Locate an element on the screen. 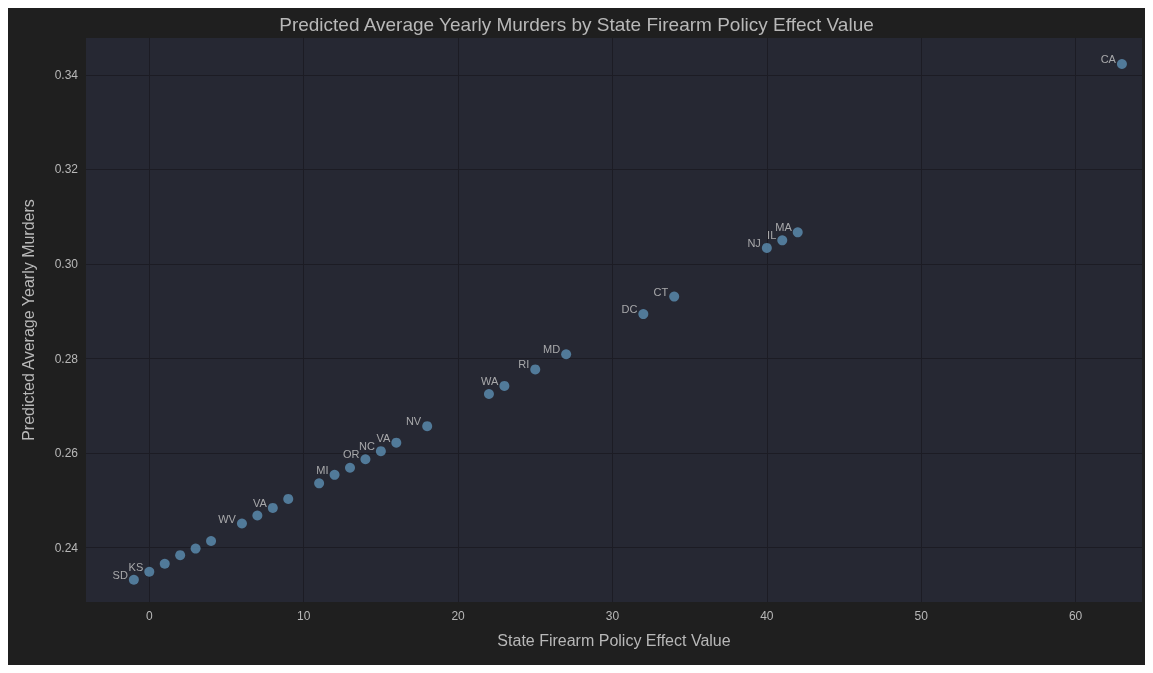 Image resolution: width=1153 pixels, height=673 pixels. data-label: SD is located at coordinates (120, 574).